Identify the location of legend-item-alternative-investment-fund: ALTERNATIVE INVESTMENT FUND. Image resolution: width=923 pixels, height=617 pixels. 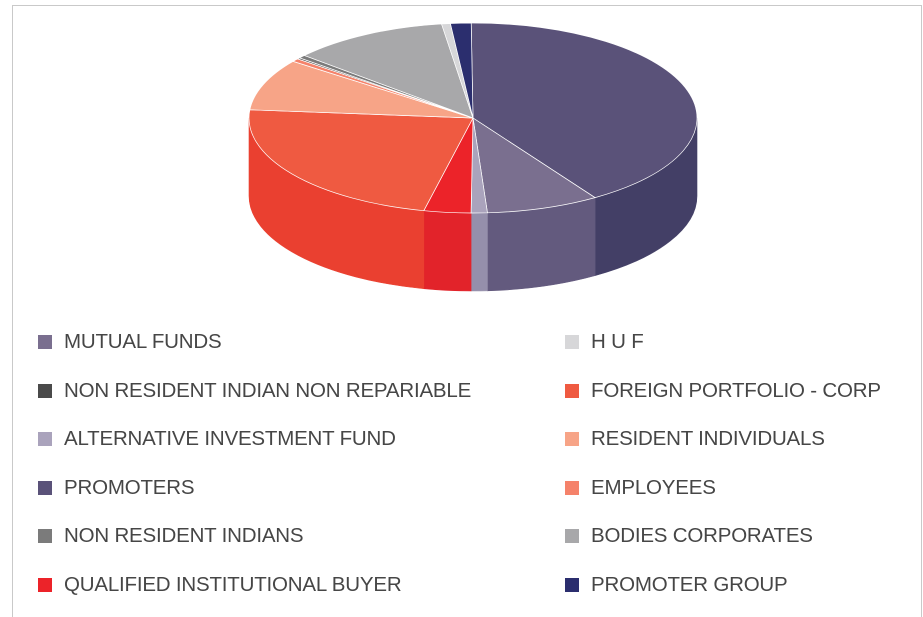
(301, 439).